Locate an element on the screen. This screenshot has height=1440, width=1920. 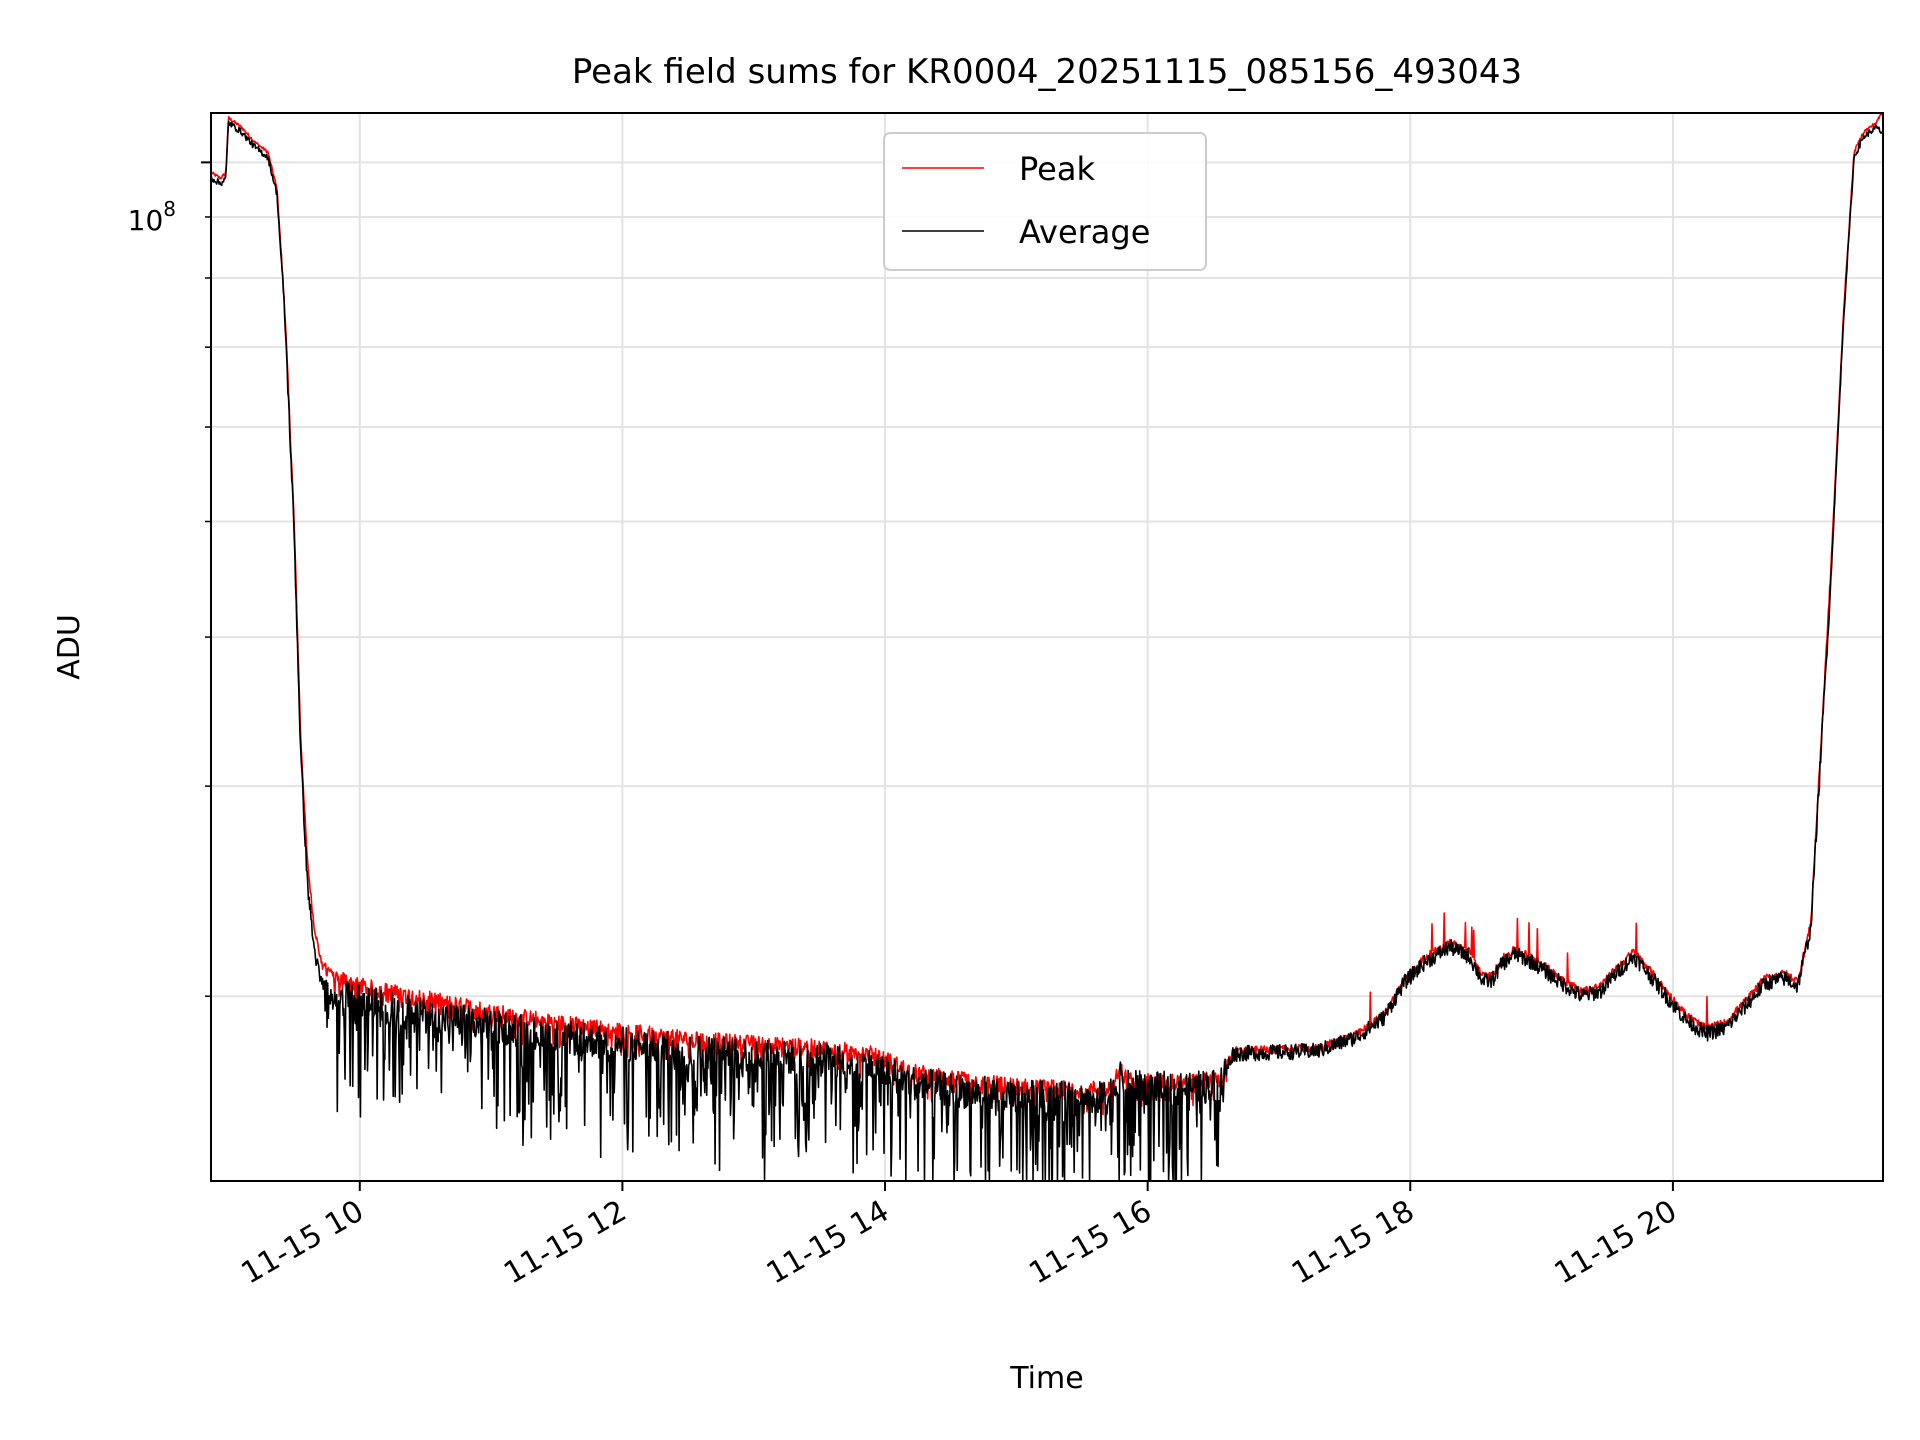
legend-average-label: Average is located at coordinates (1084, 232).